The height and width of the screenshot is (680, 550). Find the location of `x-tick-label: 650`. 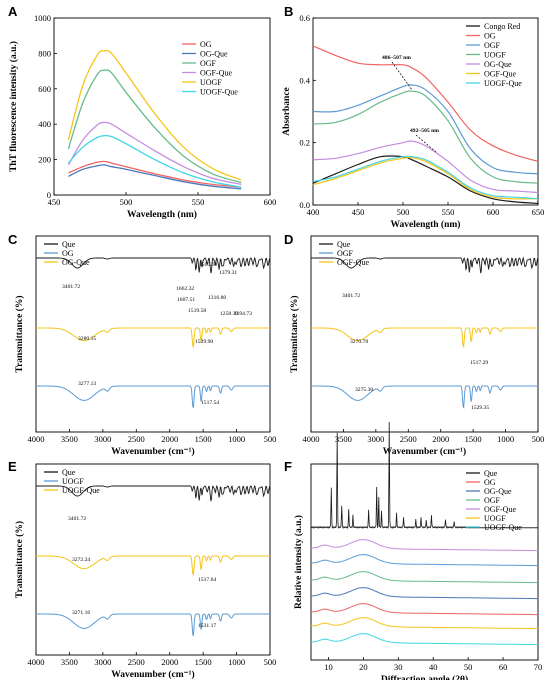

x-tick-label: 650 is located at coordinates (538, 212).